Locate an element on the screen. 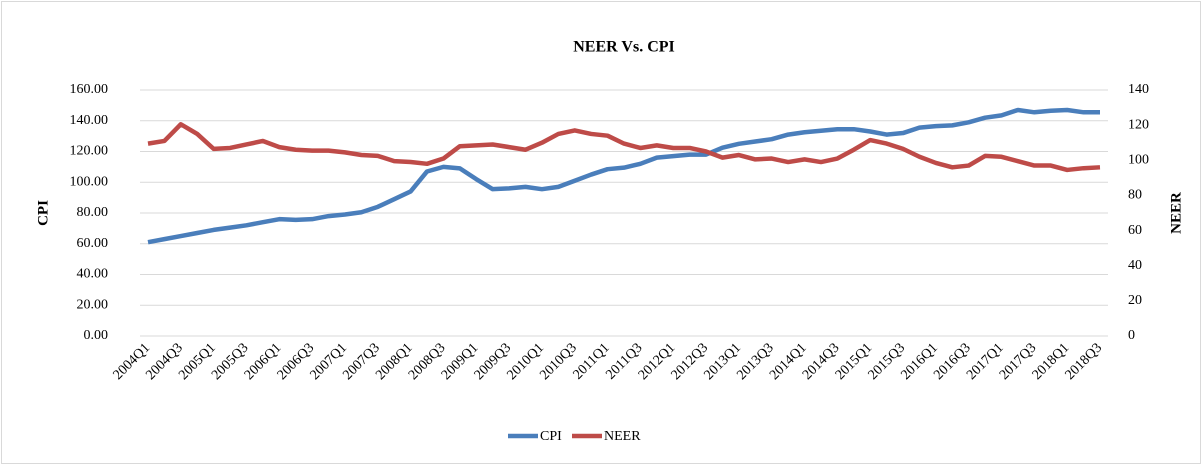 The width and height of the screenshot is (1203, 466). y-tick-label: 80.00 is located at coordinates (93, 212).